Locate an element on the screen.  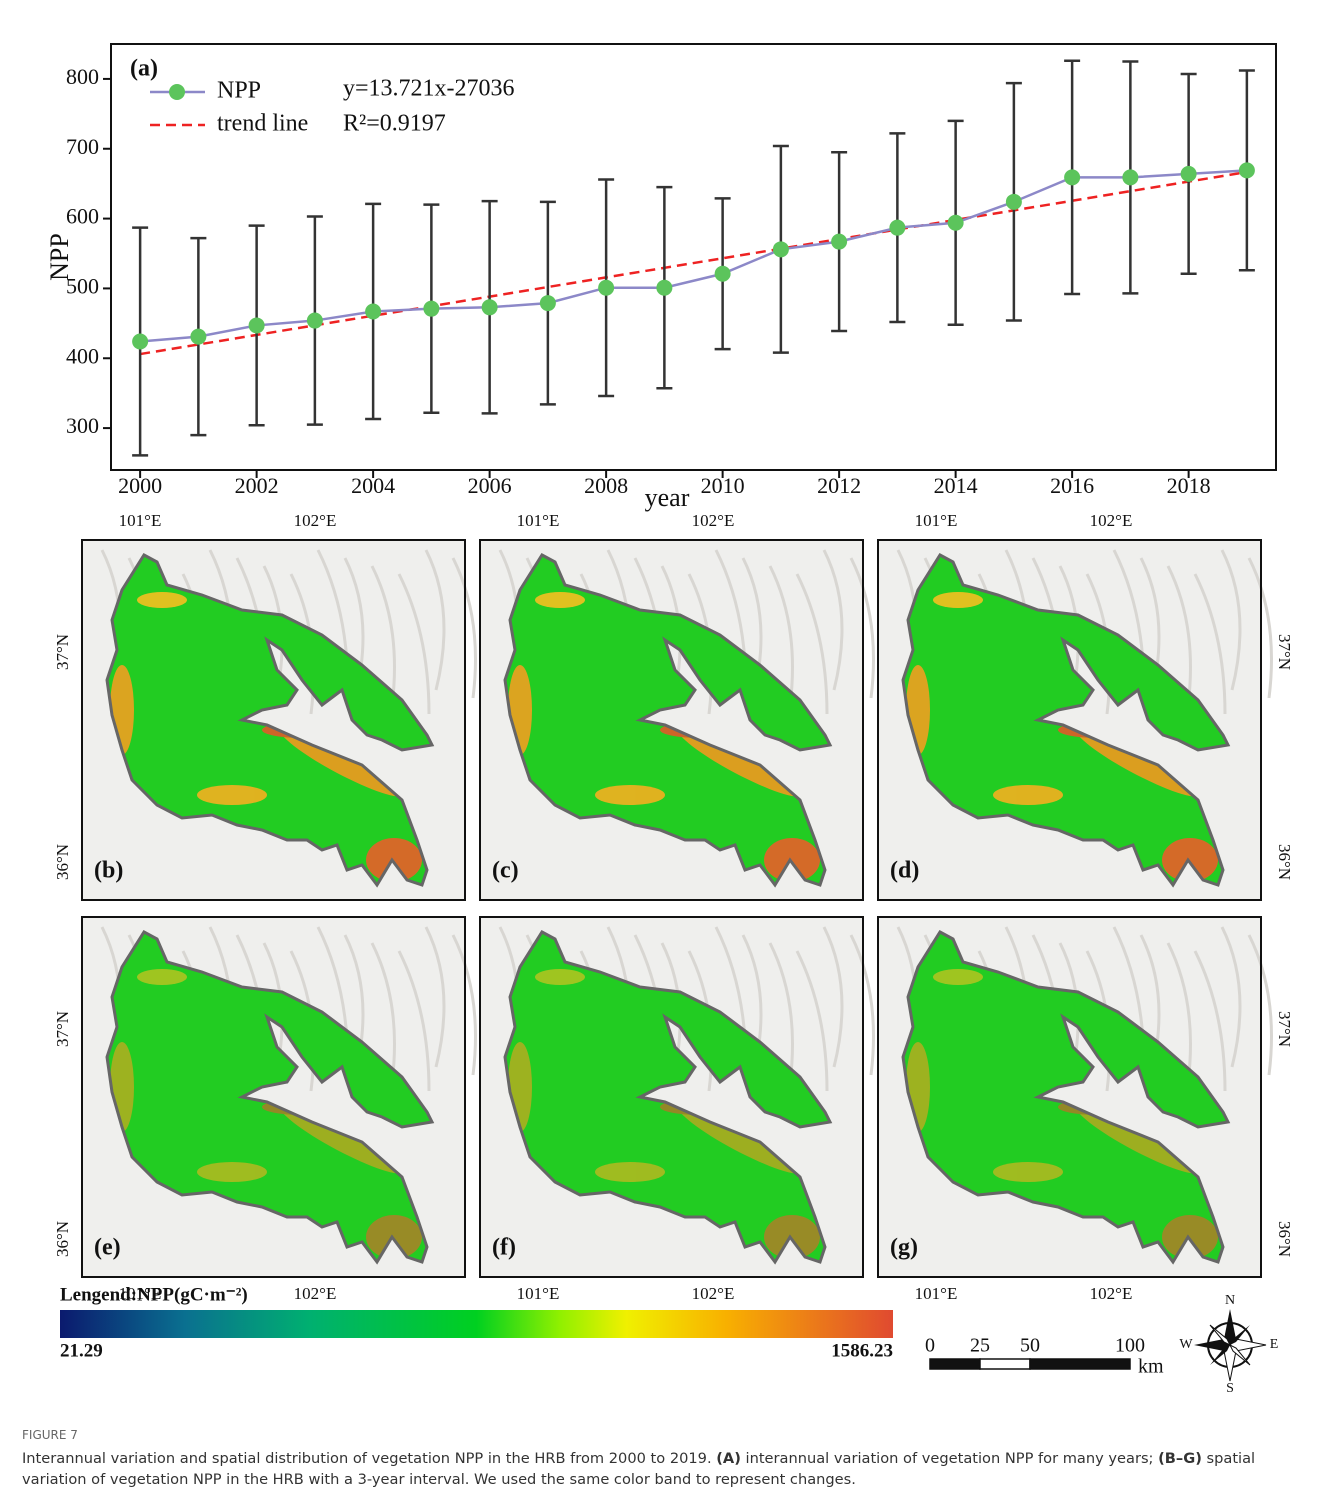
compass: N S E W is located at coordinates (1228, 1344).